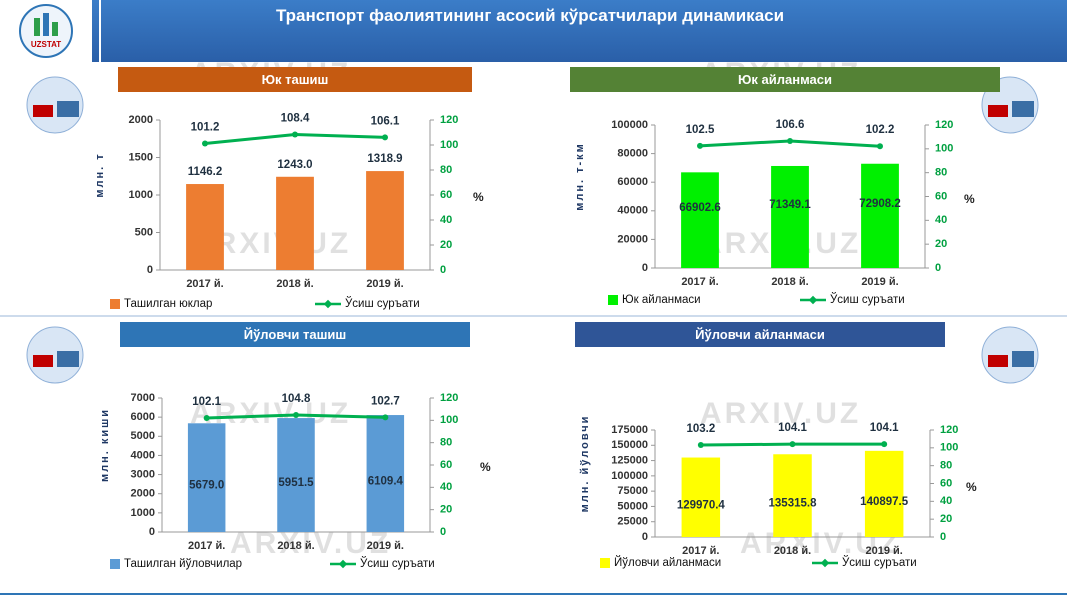 The width and height of the screenshot is (1067, 600). I want to click on y-axis-label: млн. йўловчи, so click(585, 464).